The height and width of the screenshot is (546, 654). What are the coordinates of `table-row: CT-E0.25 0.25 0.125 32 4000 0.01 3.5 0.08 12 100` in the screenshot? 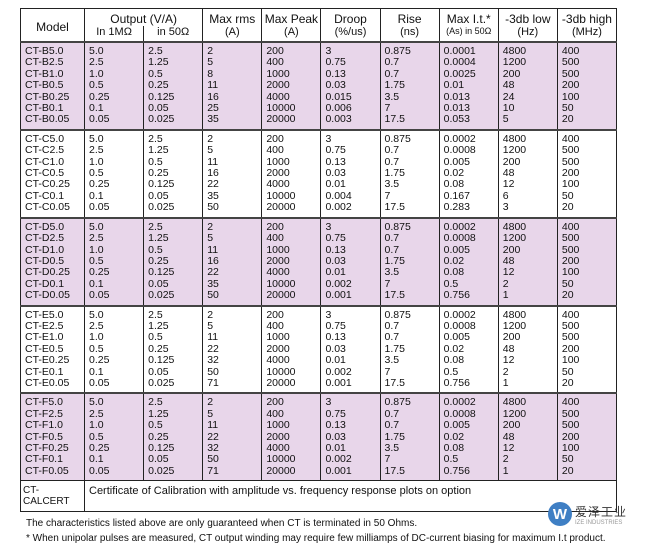 It's located at (319, 360).